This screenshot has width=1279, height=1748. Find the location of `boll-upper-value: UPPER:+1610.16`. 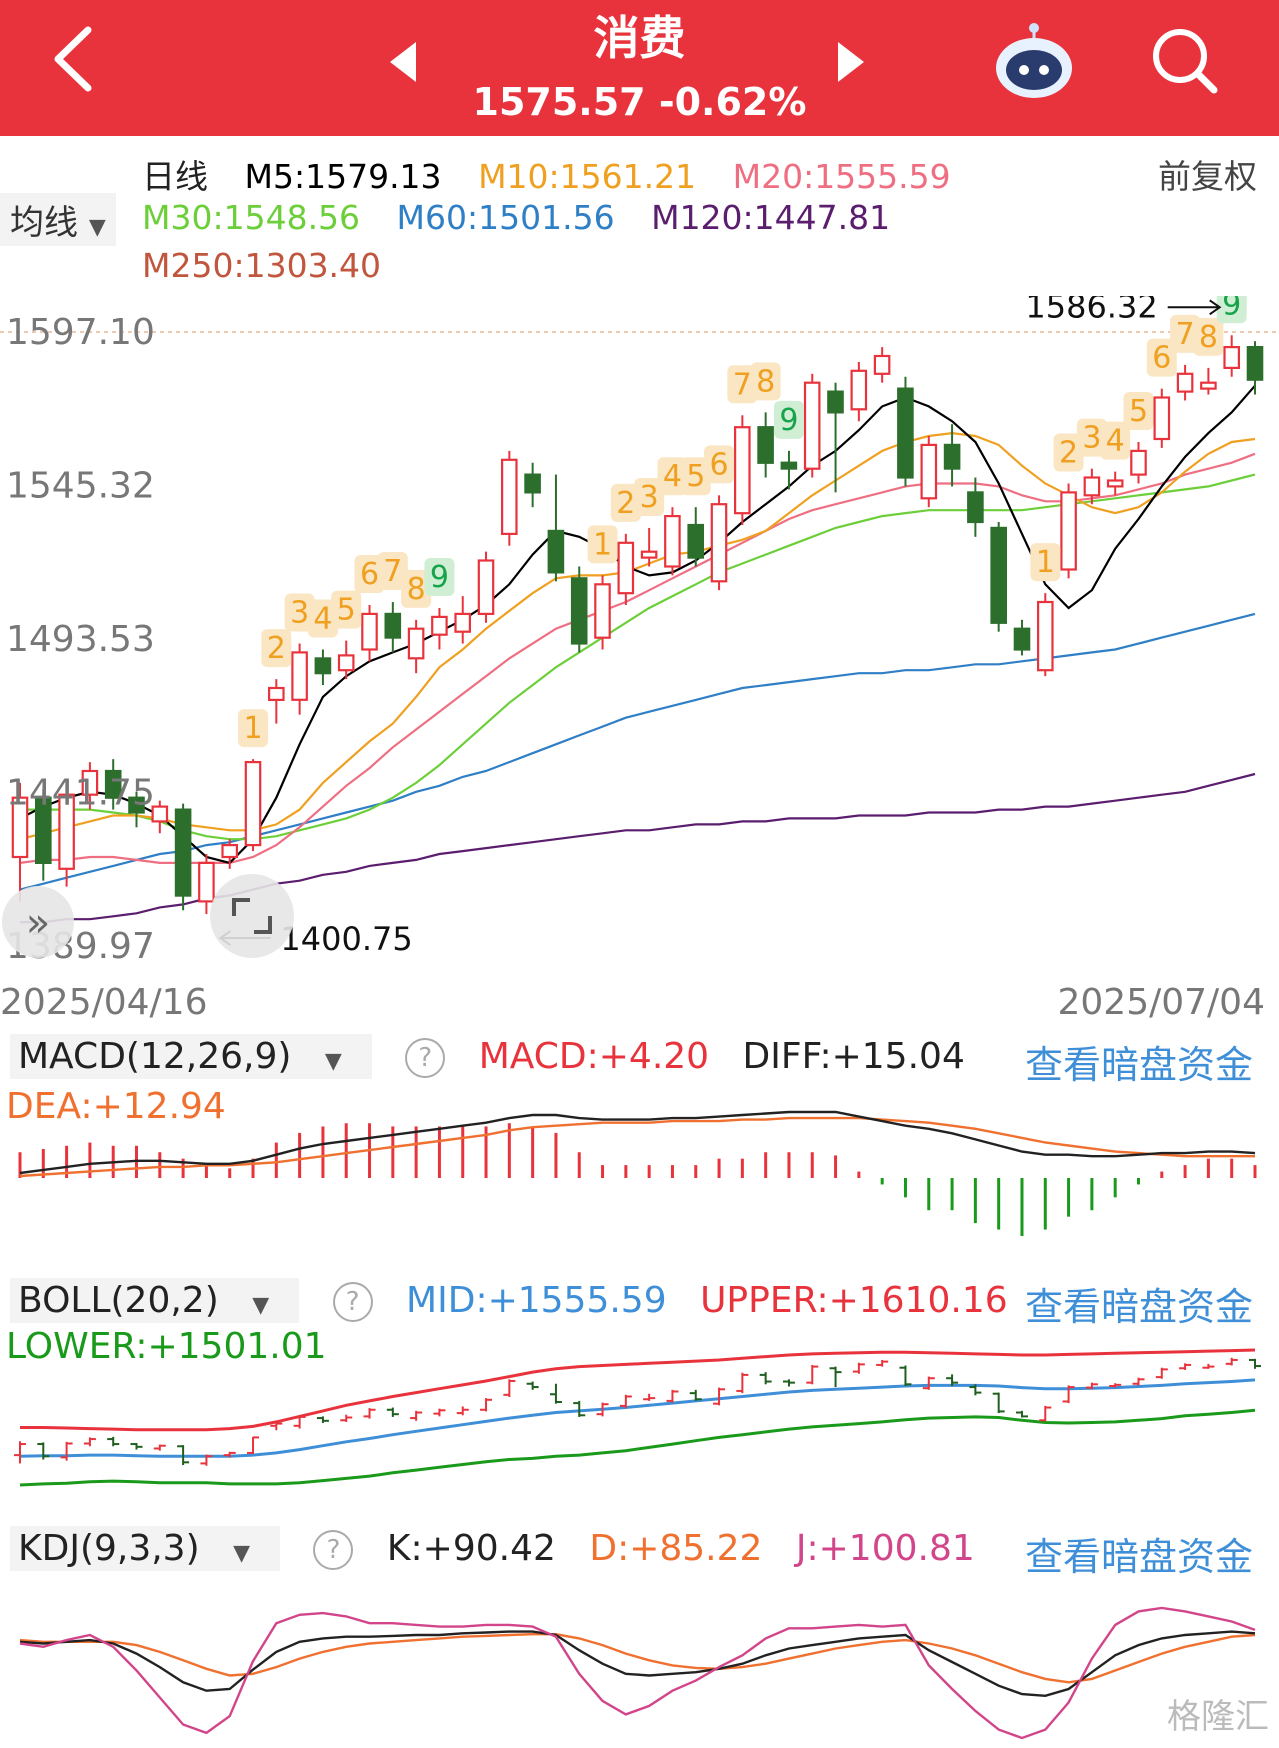

boll-upper-value: UPPER:+1610.16 is located at coordinates (854, 1300).